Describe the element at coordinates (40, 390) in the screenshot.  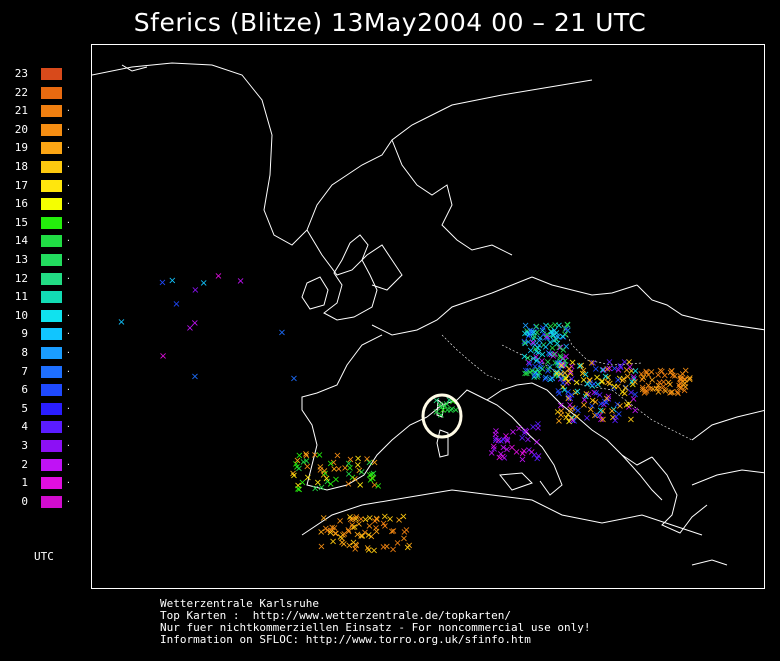
I see `legend-row-6: 6 ·` at that location.